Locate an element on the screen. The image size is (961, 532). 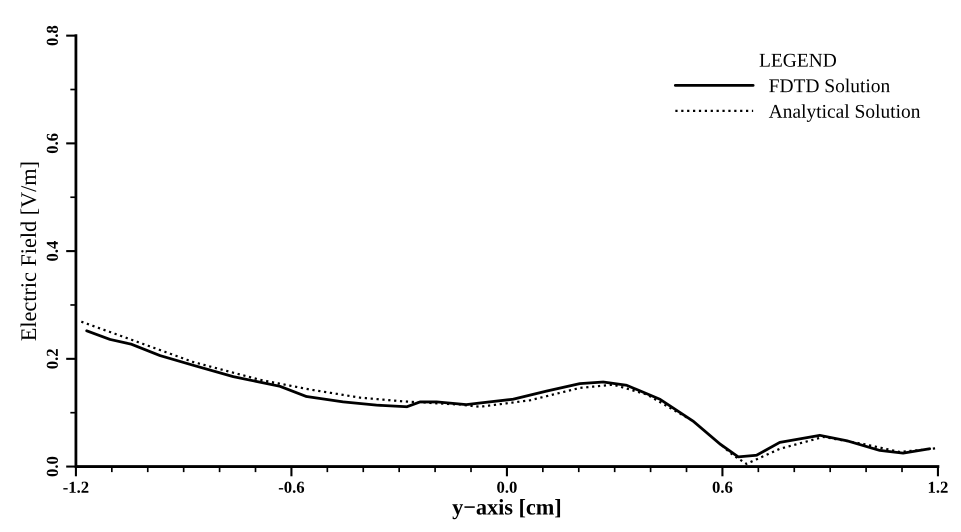
y-tick-label: 0.4 is located at coordinates (52, 250).